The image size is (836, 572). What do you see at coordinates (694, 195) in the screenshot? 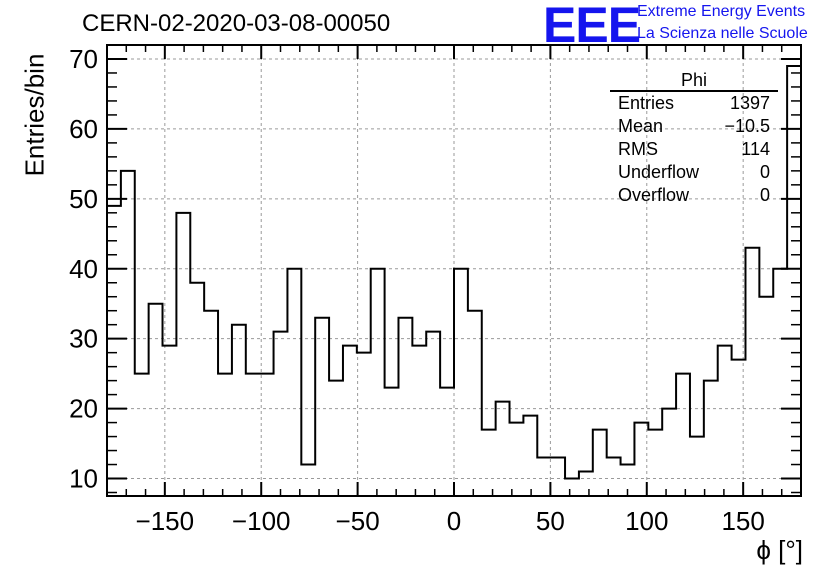
I see `stats-row: Overflow 0` at bounding box center [694, 195].